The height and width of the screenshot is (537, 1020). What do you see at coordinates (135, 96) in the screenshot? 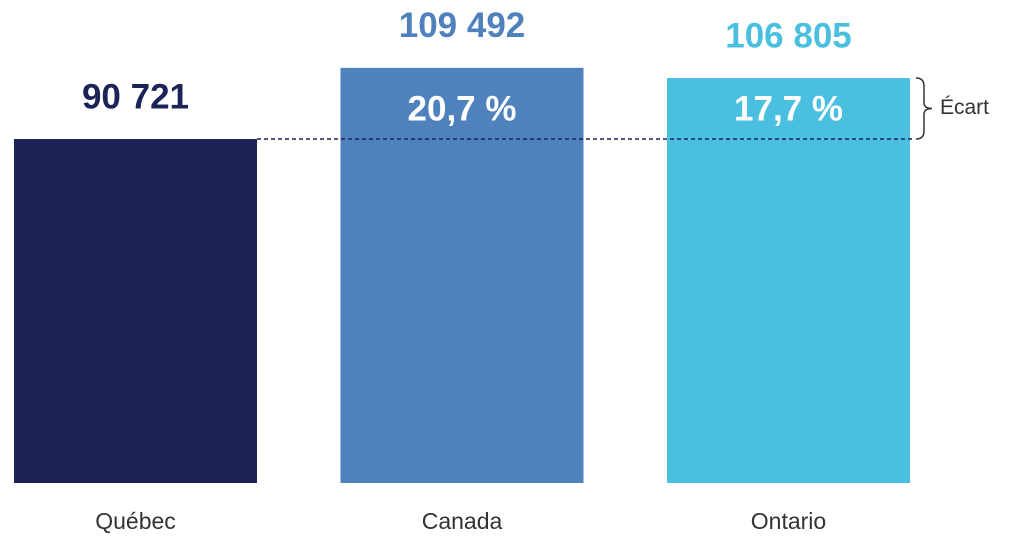
I see `value-label: 90 721` at bounding box center [135, 96].